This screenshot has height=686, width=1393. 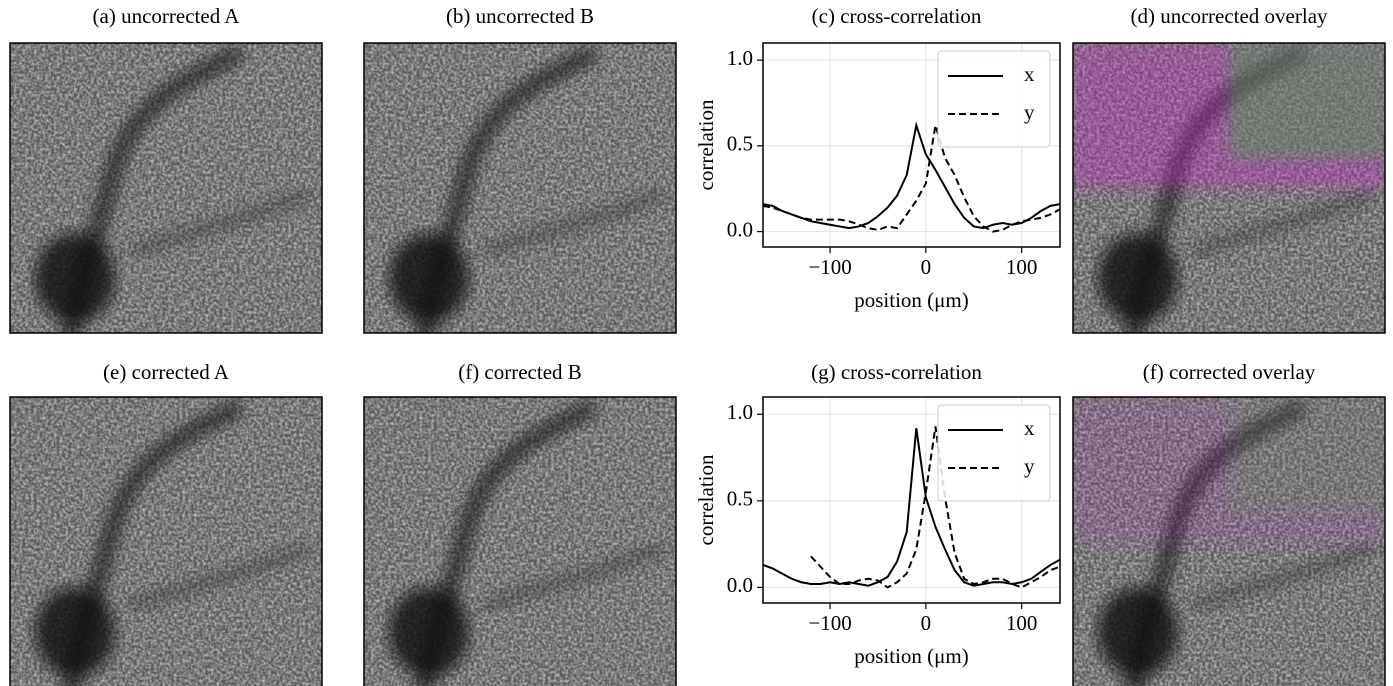 I want to click on panel-title: (c) cross-correlation, so click(x=897, y=16).